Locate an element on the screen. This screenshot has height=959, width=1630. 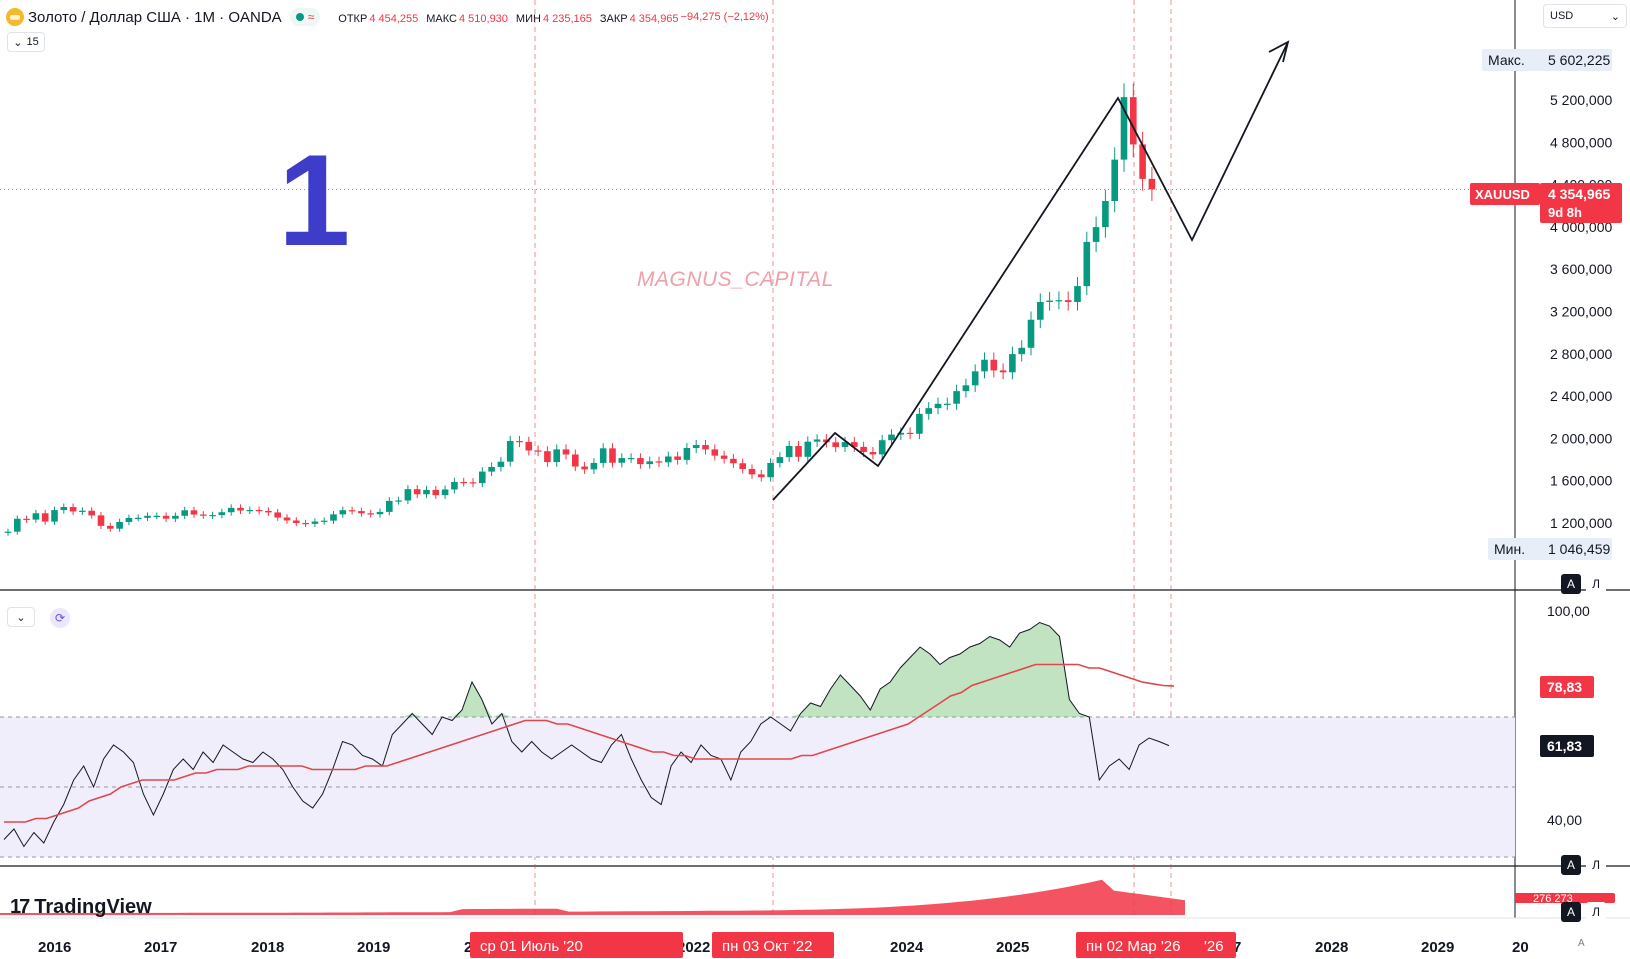
price-tick-label: 2 800,000 is located at coordinates (1581, 354).